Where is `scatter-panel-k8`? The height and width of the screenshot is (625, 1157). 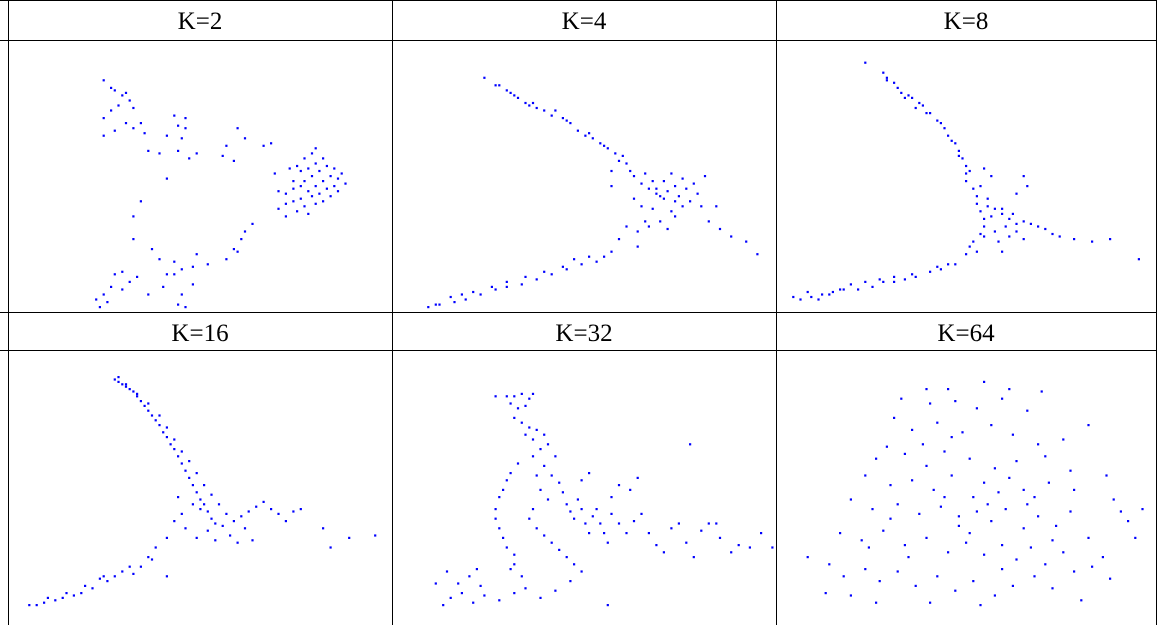
scatter-panel-k8 is located at coordinates (966, 181).